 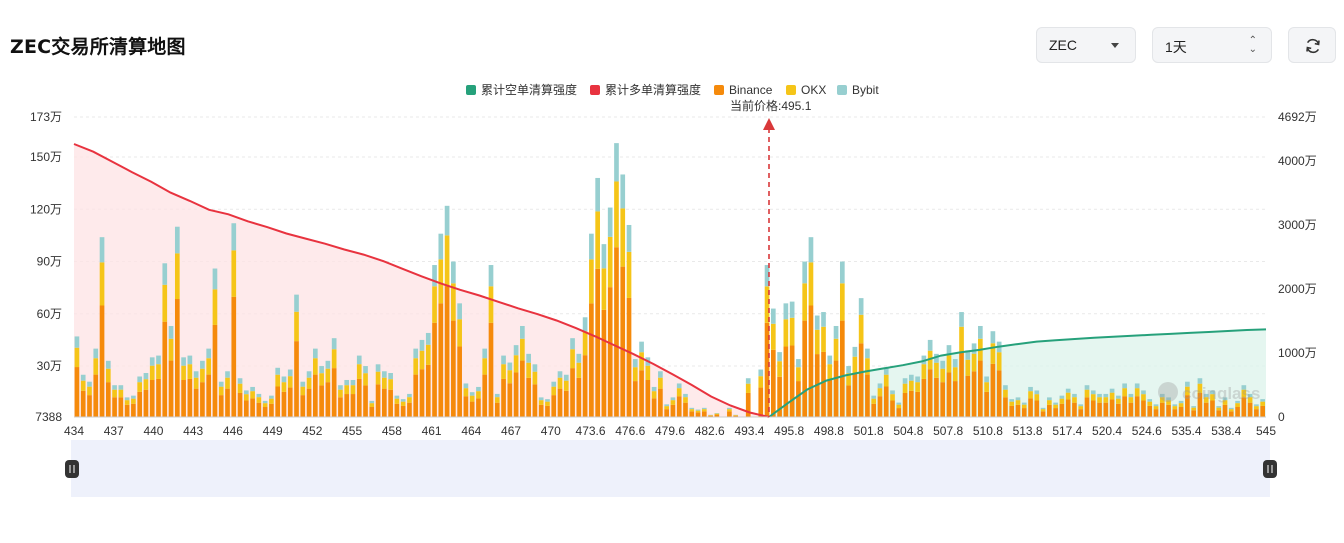 What do you see at coordinates (988, 431) in the screenshot?
I see `x-tick-label: 510.8` at bounding box center [988, 431].